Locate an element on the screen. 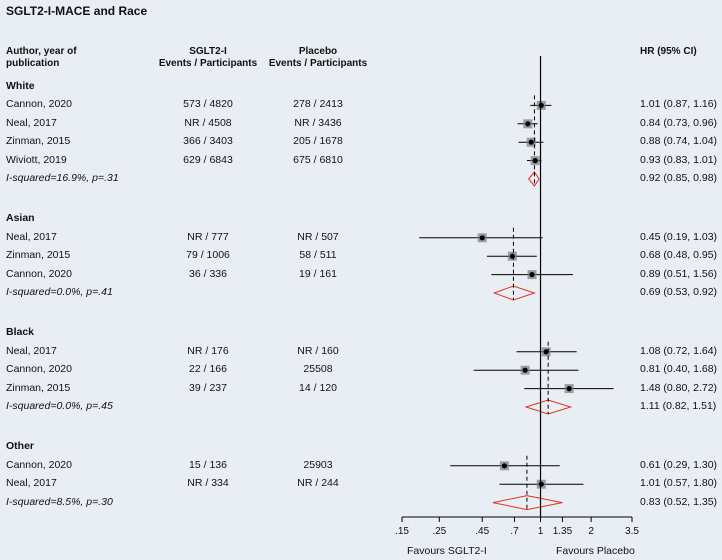  study-placebo-events: 25903 is located at coordinates (318, 464).